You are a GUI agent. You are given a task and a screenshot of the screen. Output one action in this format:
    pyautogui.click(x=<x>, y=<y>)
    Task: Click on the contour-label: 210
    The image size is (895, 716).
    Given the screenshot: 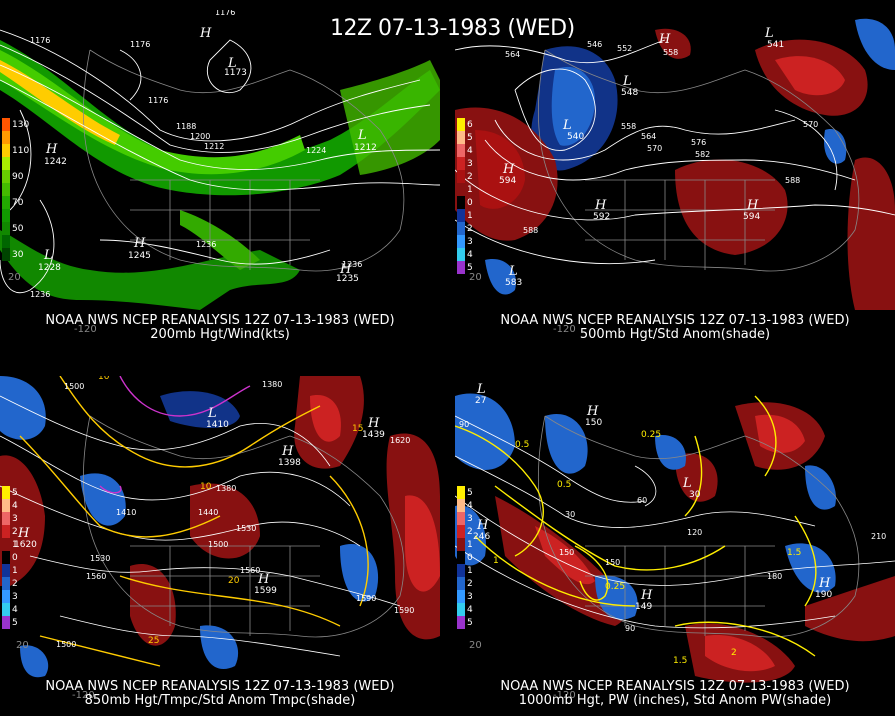 What is the action you would take?
    pyautogui.click(x=879, y=536)
    